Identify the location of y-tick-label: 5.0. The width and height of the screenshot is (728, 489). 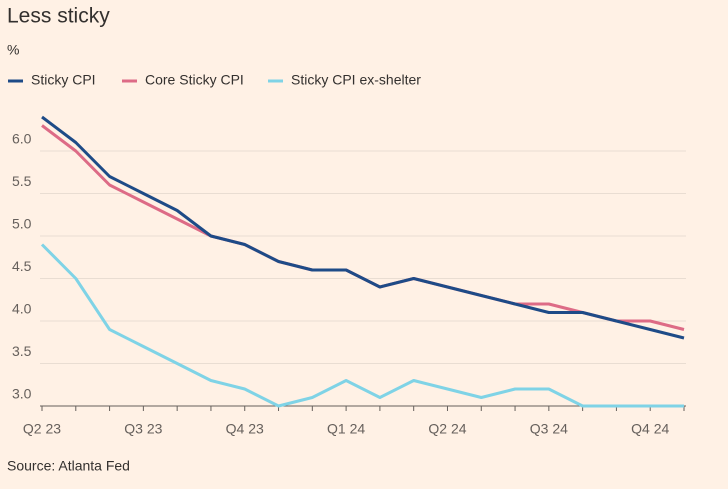
(22, 224).